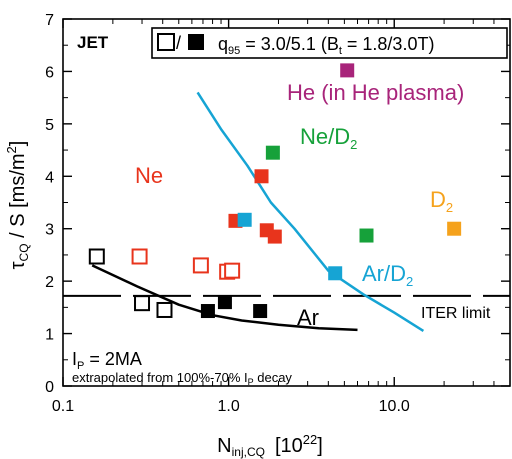 The image size is (512, 459). What do you see at coordinates (224, 446) in the screenshot?
I see `x-axis-label-main: N` at bounding box center [224, 446].